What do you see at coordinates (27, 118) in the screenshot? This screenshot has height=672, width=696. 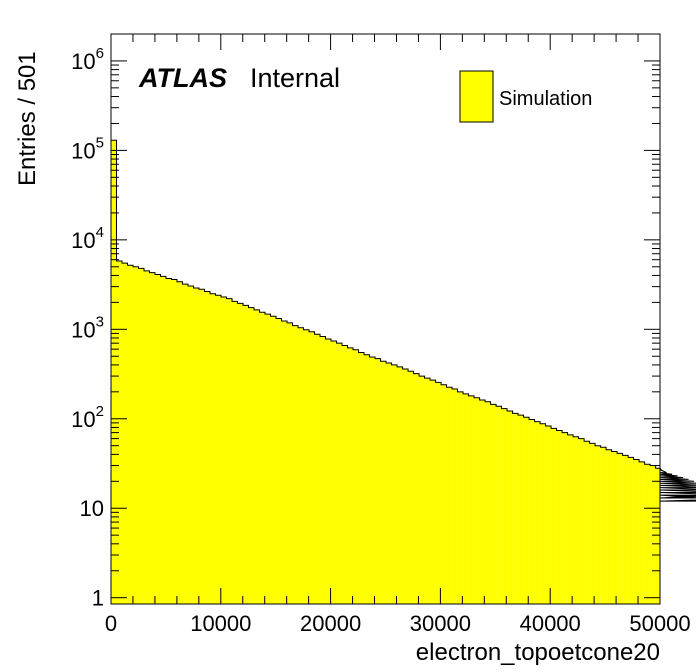 I see `y-axis-label: Entries / 501` at bounding box center [27, 118].